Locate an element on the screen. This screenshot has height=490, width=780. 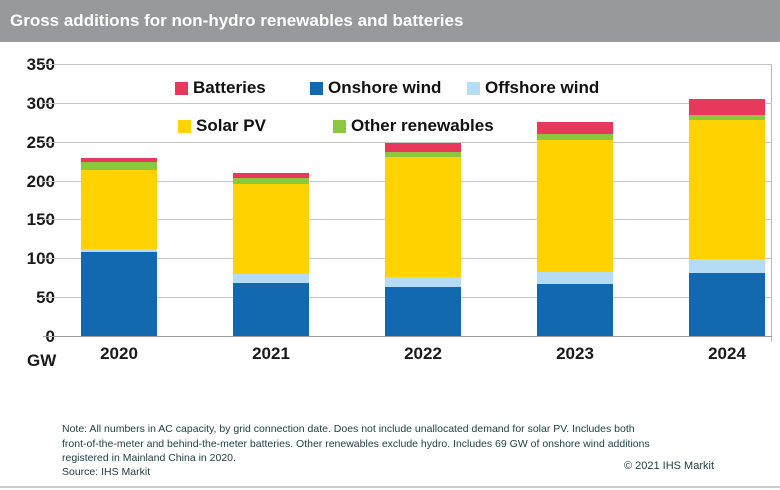
y-tick-label-200: 200 is located at coordinates (40, 181).